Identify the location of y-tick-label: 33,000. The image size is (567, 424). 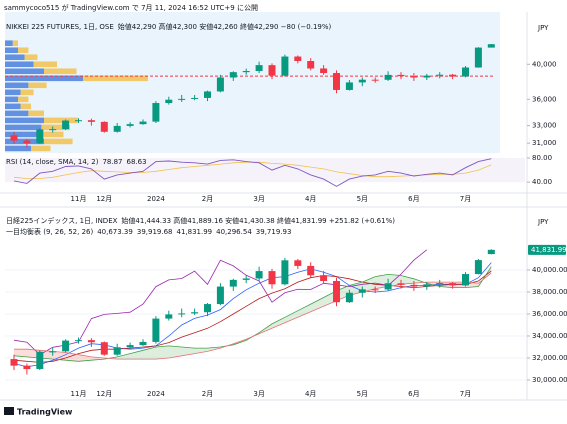
(544, 126).